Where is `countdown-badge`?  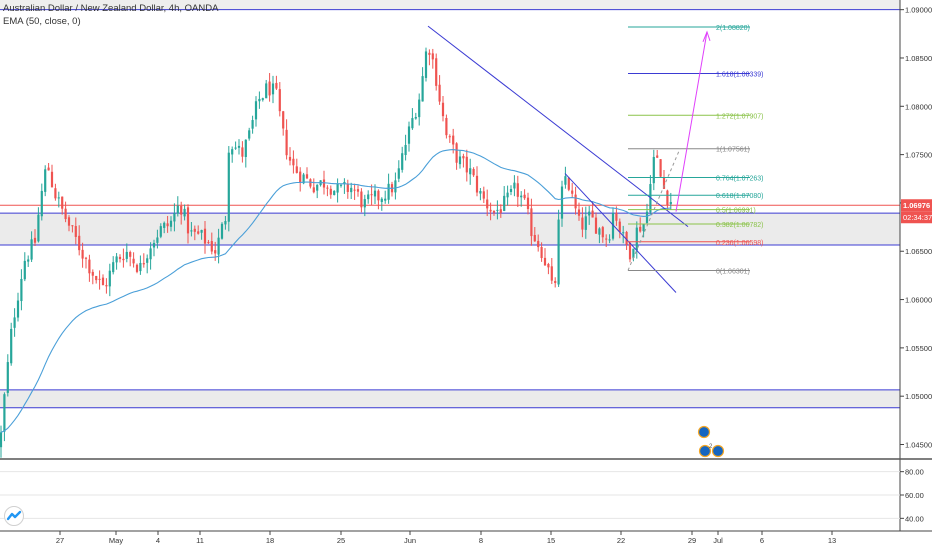 countdown-badge is located at coordinates (916, 217).